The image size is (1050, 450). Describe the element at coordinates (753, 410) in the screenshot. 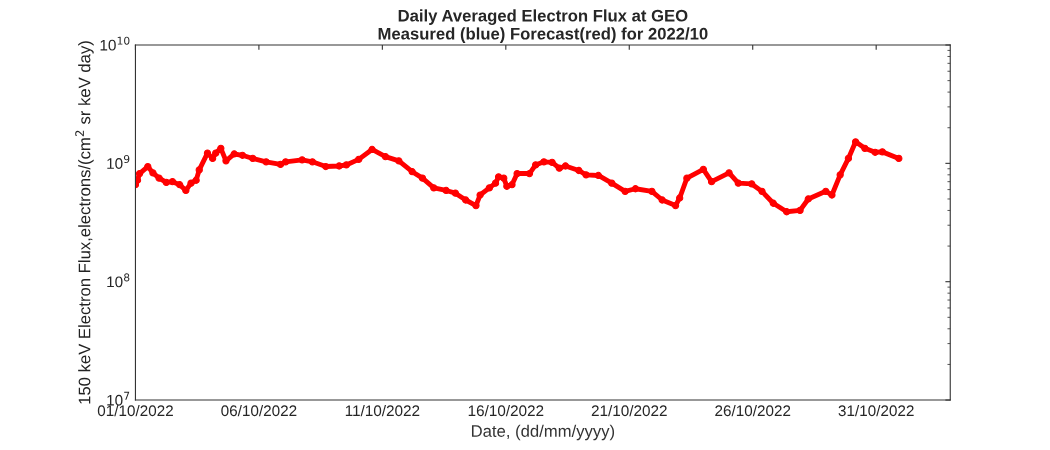

I see `x-tick-label: 26/10/2022` at that location.